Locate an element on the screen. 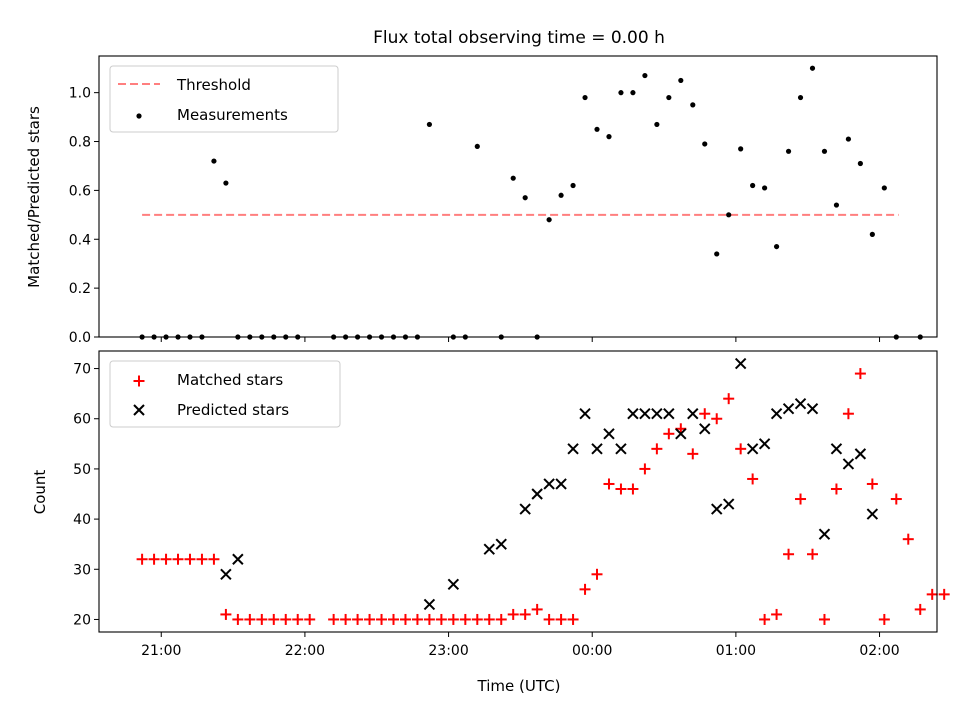 The width and height of the screenshot is (960, 720). y-tick-label: 60 is located at coordinates (82, 420).